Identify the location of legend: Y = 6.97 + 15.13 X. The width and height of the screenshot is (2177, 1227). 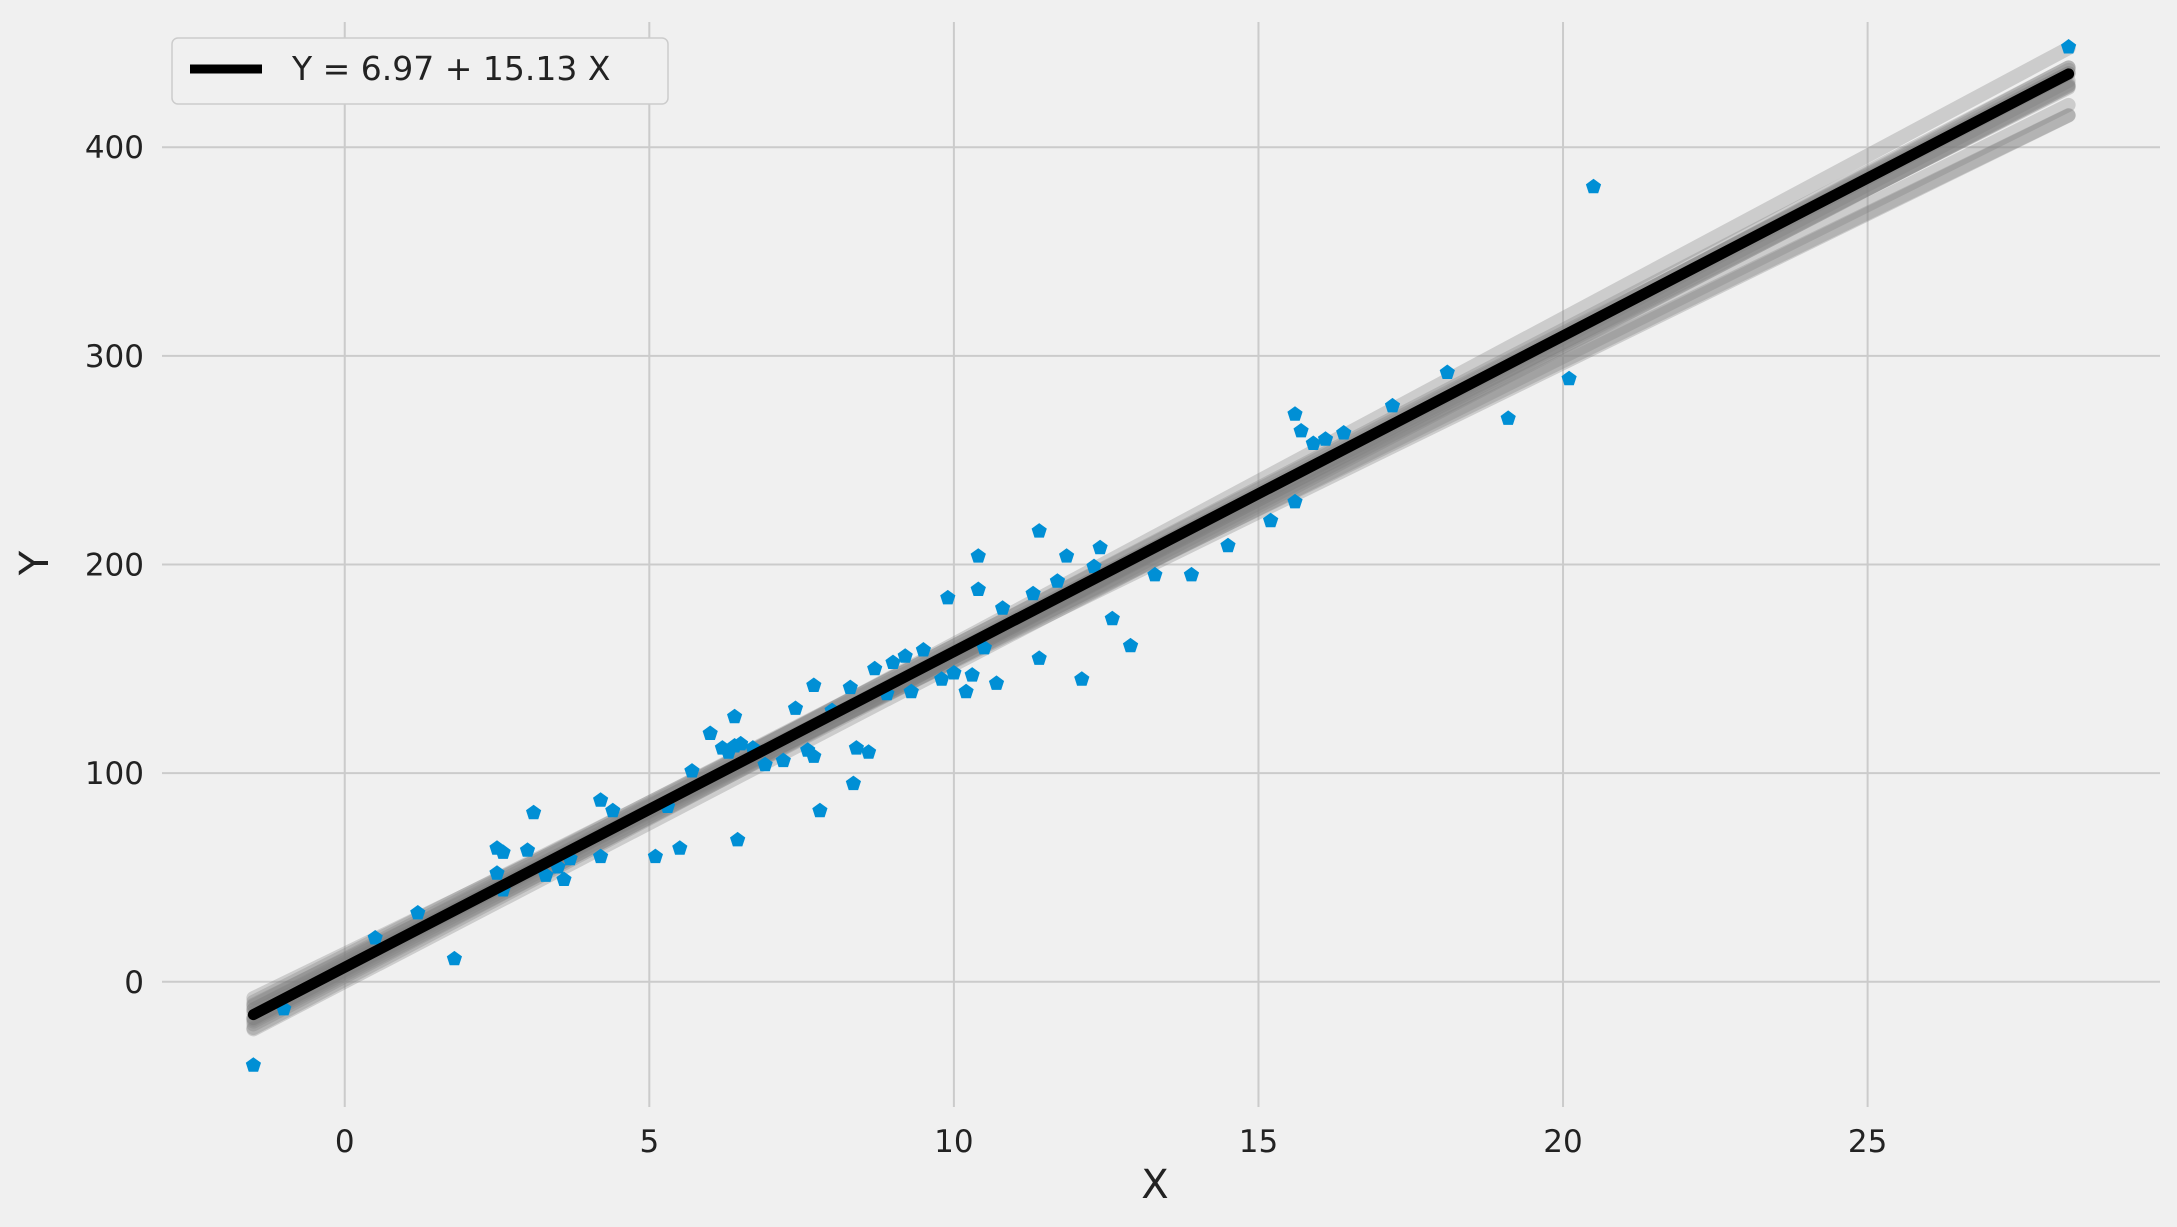
(420, 71).